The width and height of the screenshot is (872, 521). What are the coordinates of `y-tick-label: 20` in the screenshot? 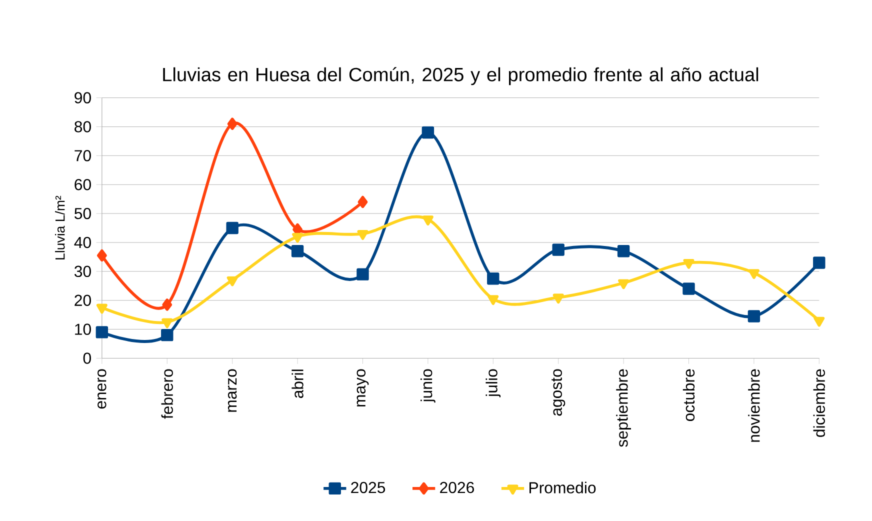 It's located at (82, 300).